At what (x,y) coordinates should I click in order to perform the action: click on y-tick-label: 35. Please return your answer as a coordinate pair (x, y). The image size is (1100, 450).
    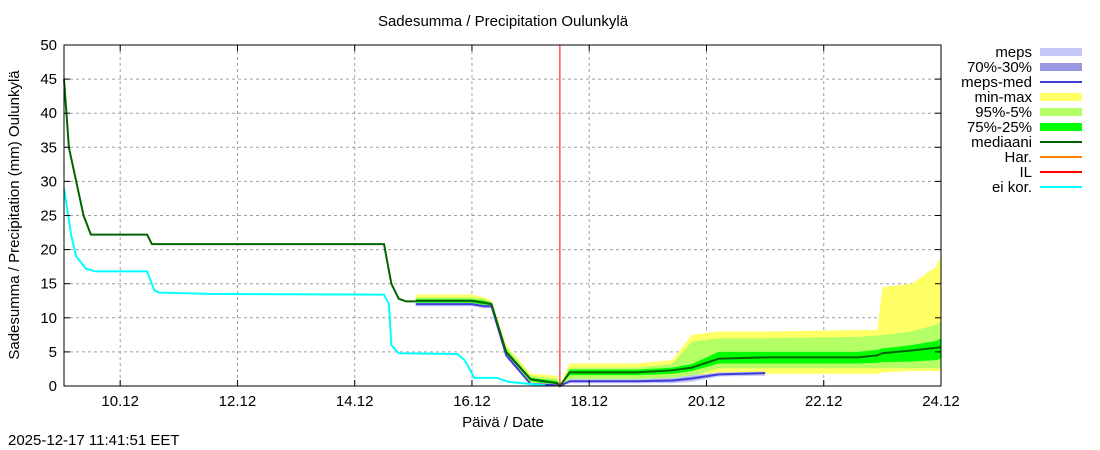
    Looking at the image, I should click on (48, 147).